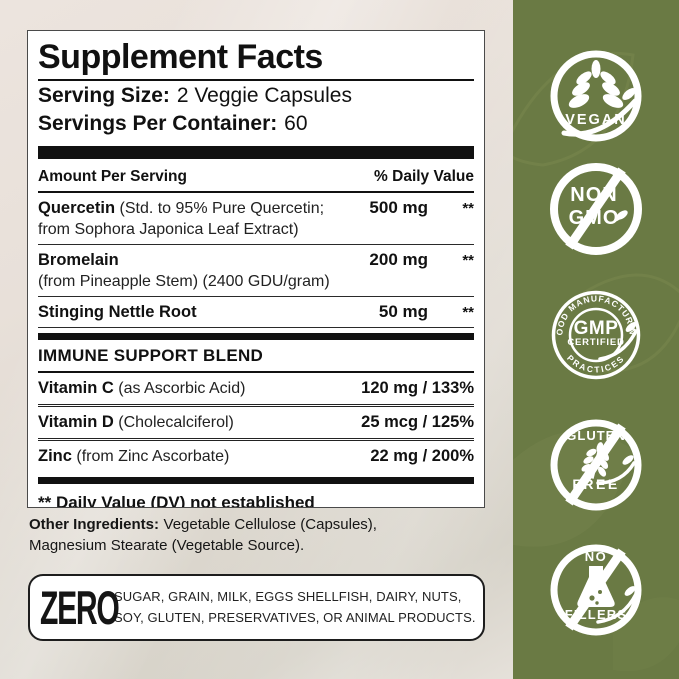 This screenshot has height=679, width=679. I want to click on amount-column-header: Amount Per Serving, so click(112, 176).